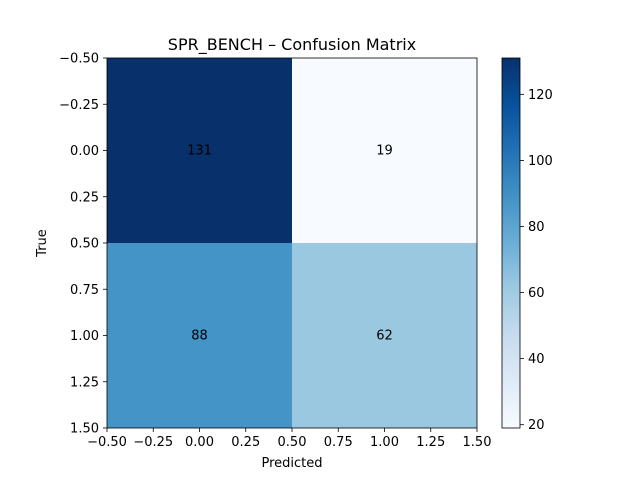 The height and width of the screenshot is (480, 640). I want to click on y-tick-label: −0.50, so click(79, 59).